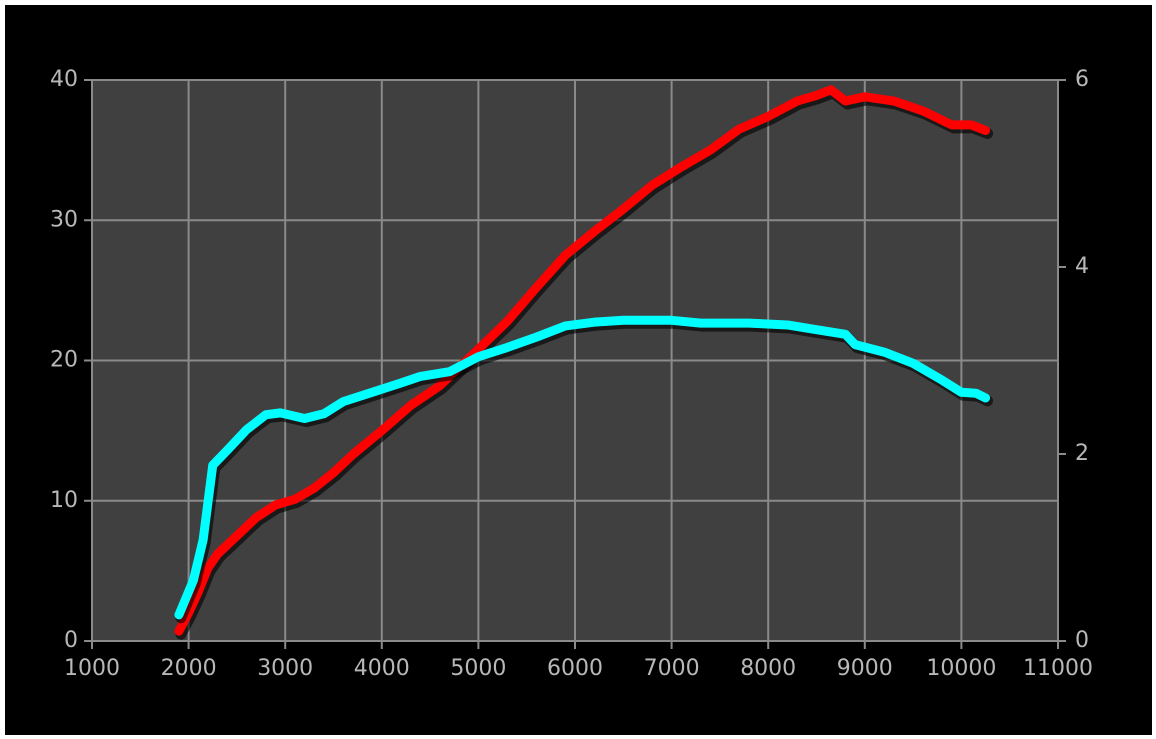  Describe the element at coordinates (189, 668) in the screenshot. I see `x-tick-label: 2000` at that location.